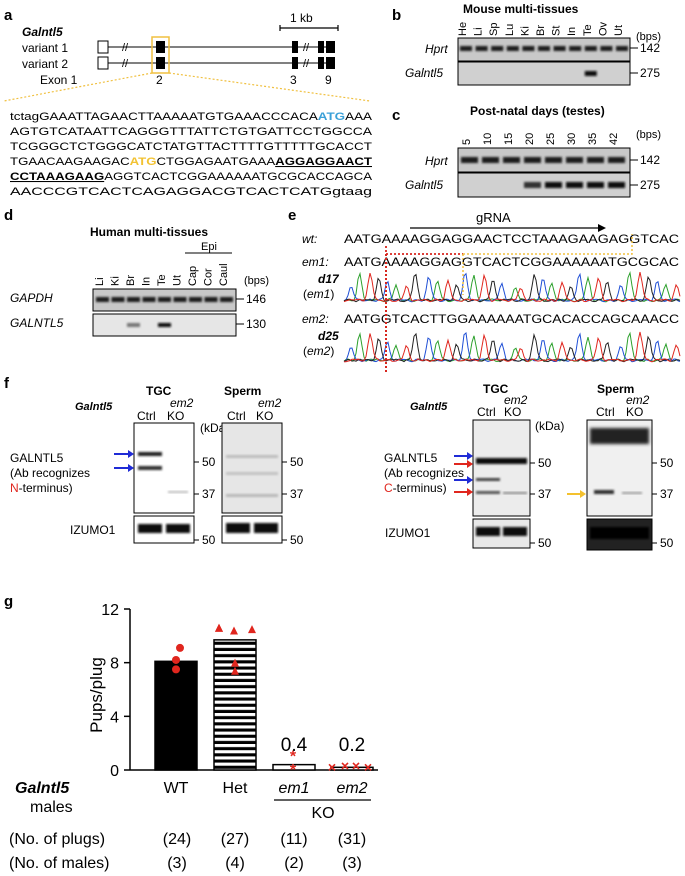  I want to click on lane-label-d-cap: Cap, so click(193, 276).